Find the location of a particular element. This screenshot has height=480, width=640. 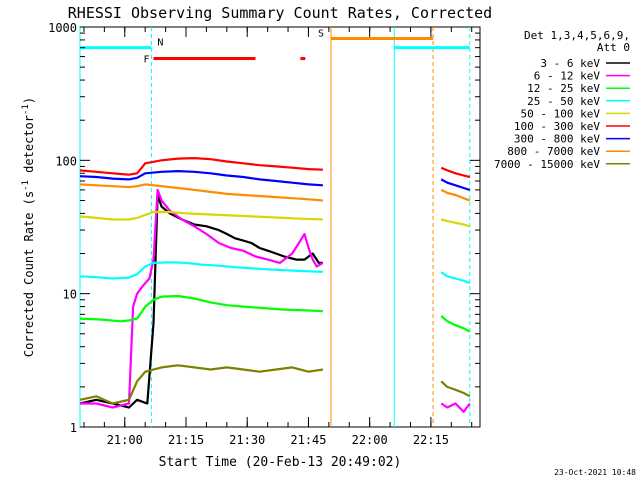

legend-label-8: 7000 - 15000 keV is located at coordinates (547, 164).